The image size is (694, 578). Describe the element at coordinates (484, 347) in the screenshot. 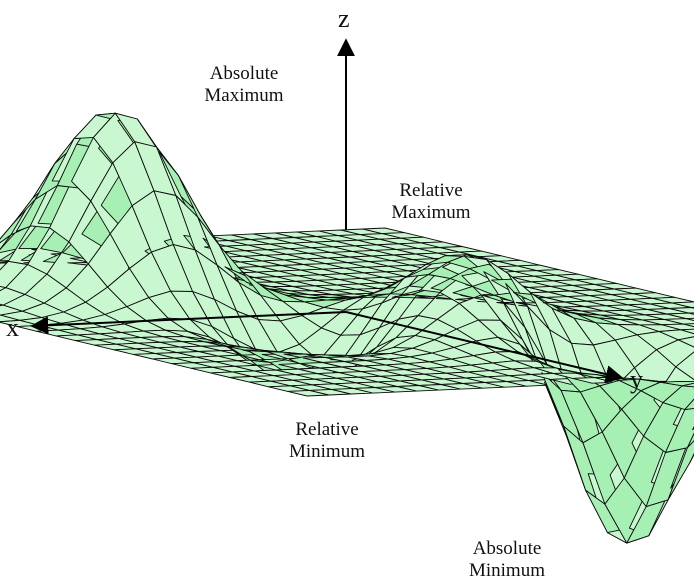

I see `y-axis` at that location.